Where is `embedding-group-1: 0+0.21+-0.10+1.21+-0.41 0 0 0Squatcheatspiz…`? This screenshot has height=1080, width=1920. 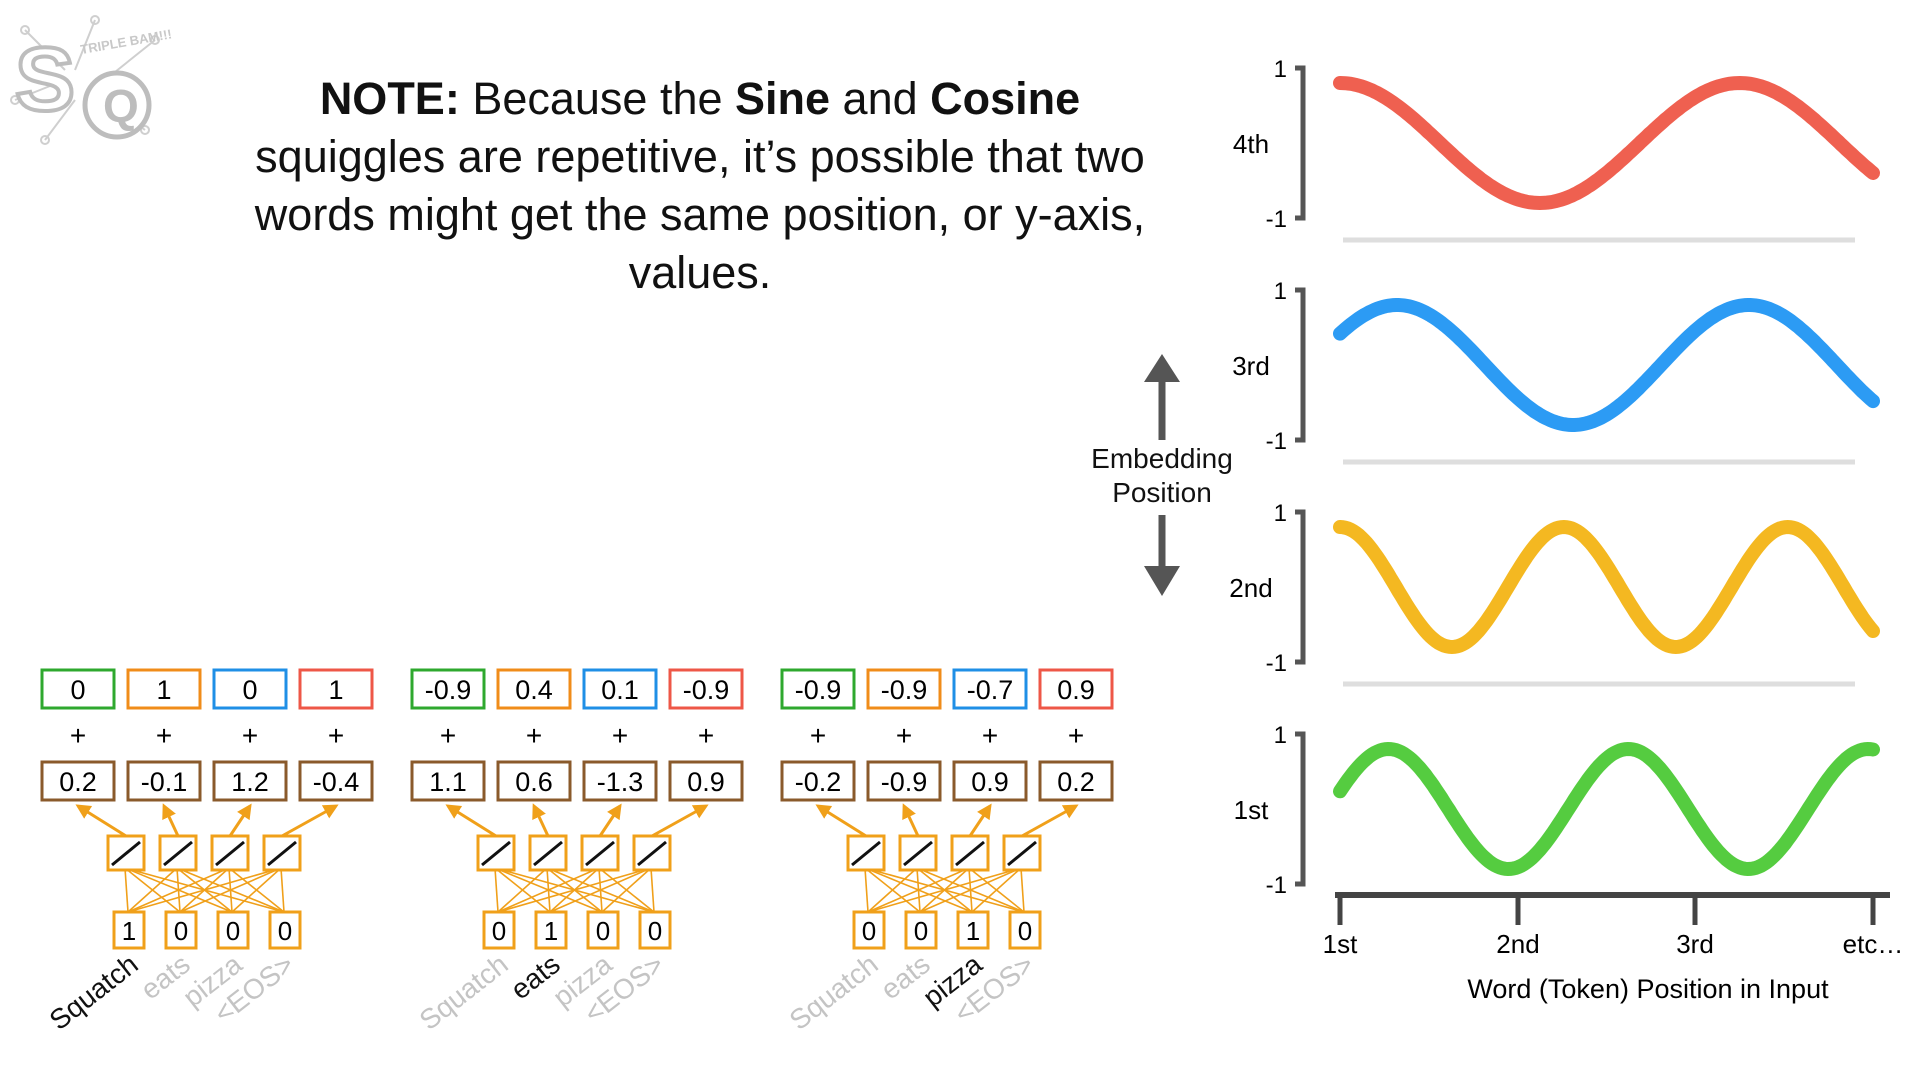 embedding-group-1: 0+0.21+-0.10+1.21+-0.41 0 0 0Squatcheatspiz… is located at coordinates (207, 852).